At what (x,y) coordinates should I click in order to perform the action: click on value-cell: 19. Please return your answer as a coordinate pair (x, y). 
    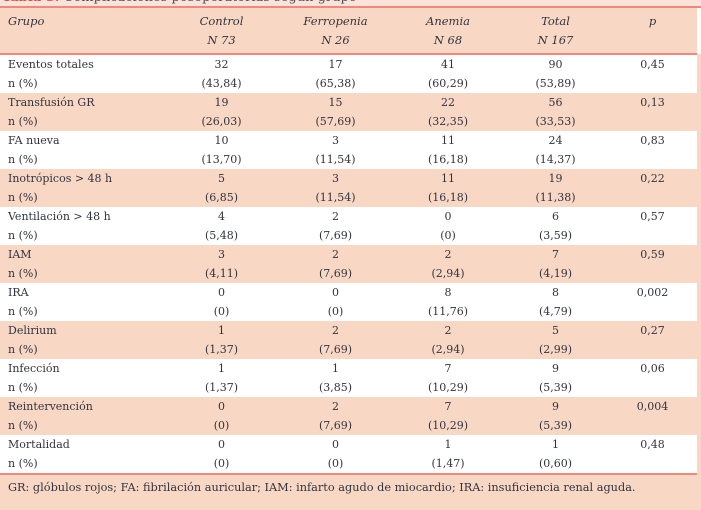
    Looking at the image, I should click on (221, 102).